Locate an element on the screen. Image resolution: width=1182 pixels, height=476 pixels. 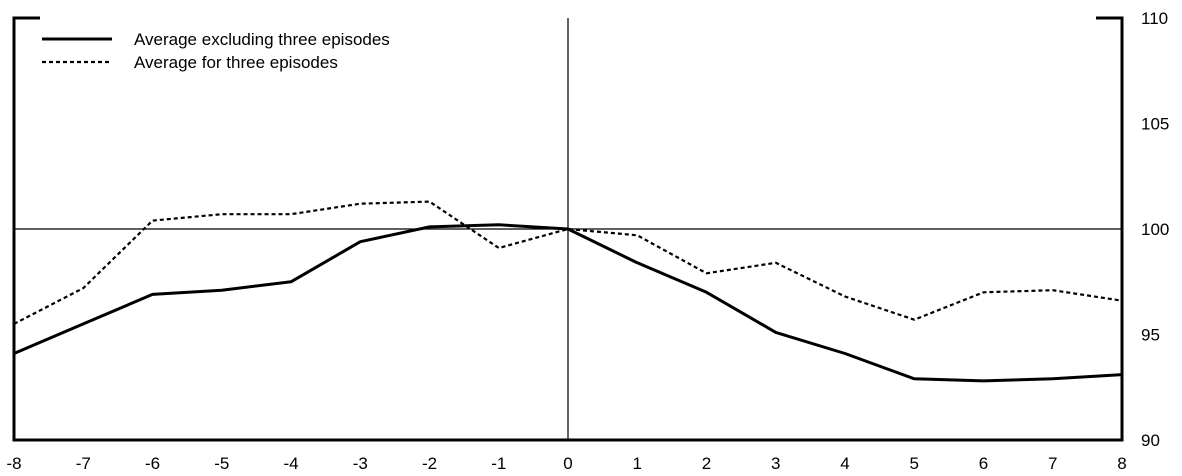
legend-label: Average excluding three episodes is located at coordinates (262, 39).